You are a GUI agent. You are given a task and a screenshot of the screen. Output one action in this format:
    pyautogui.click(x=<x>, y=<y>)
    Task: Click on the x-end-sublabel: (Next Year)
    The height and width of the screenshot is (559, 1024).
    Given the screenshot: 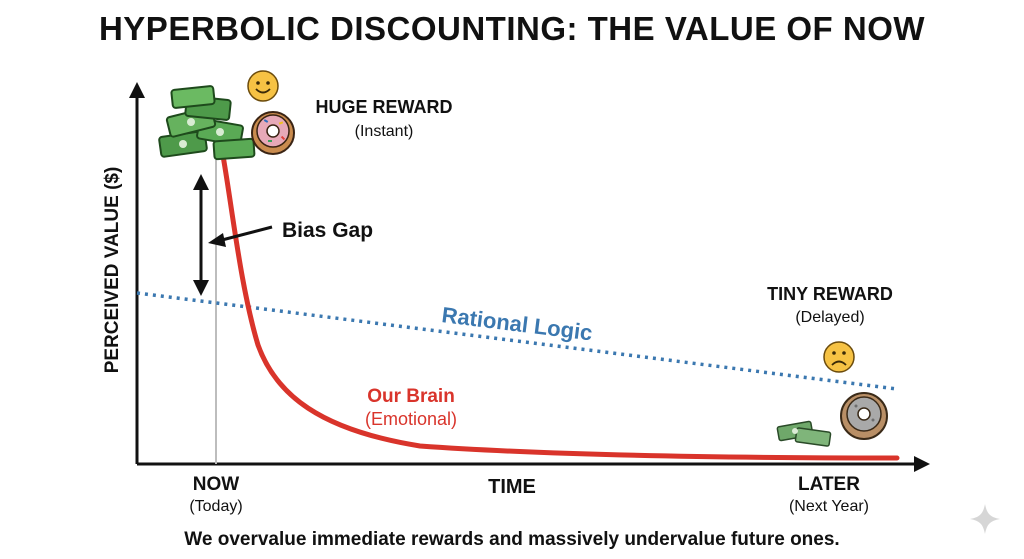 What is the action you would take?
    pyautogui.click(x=829, y=506)
    